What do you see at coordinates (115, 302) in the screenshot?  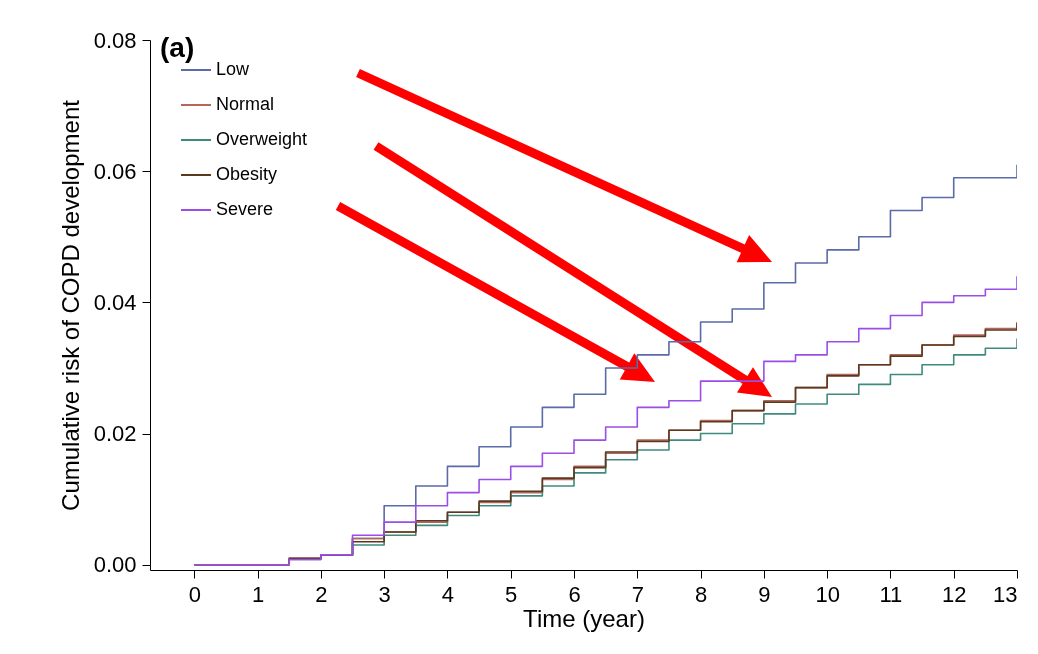 I see `y-tick-label: 0.04` at bounding box center [115, 302].